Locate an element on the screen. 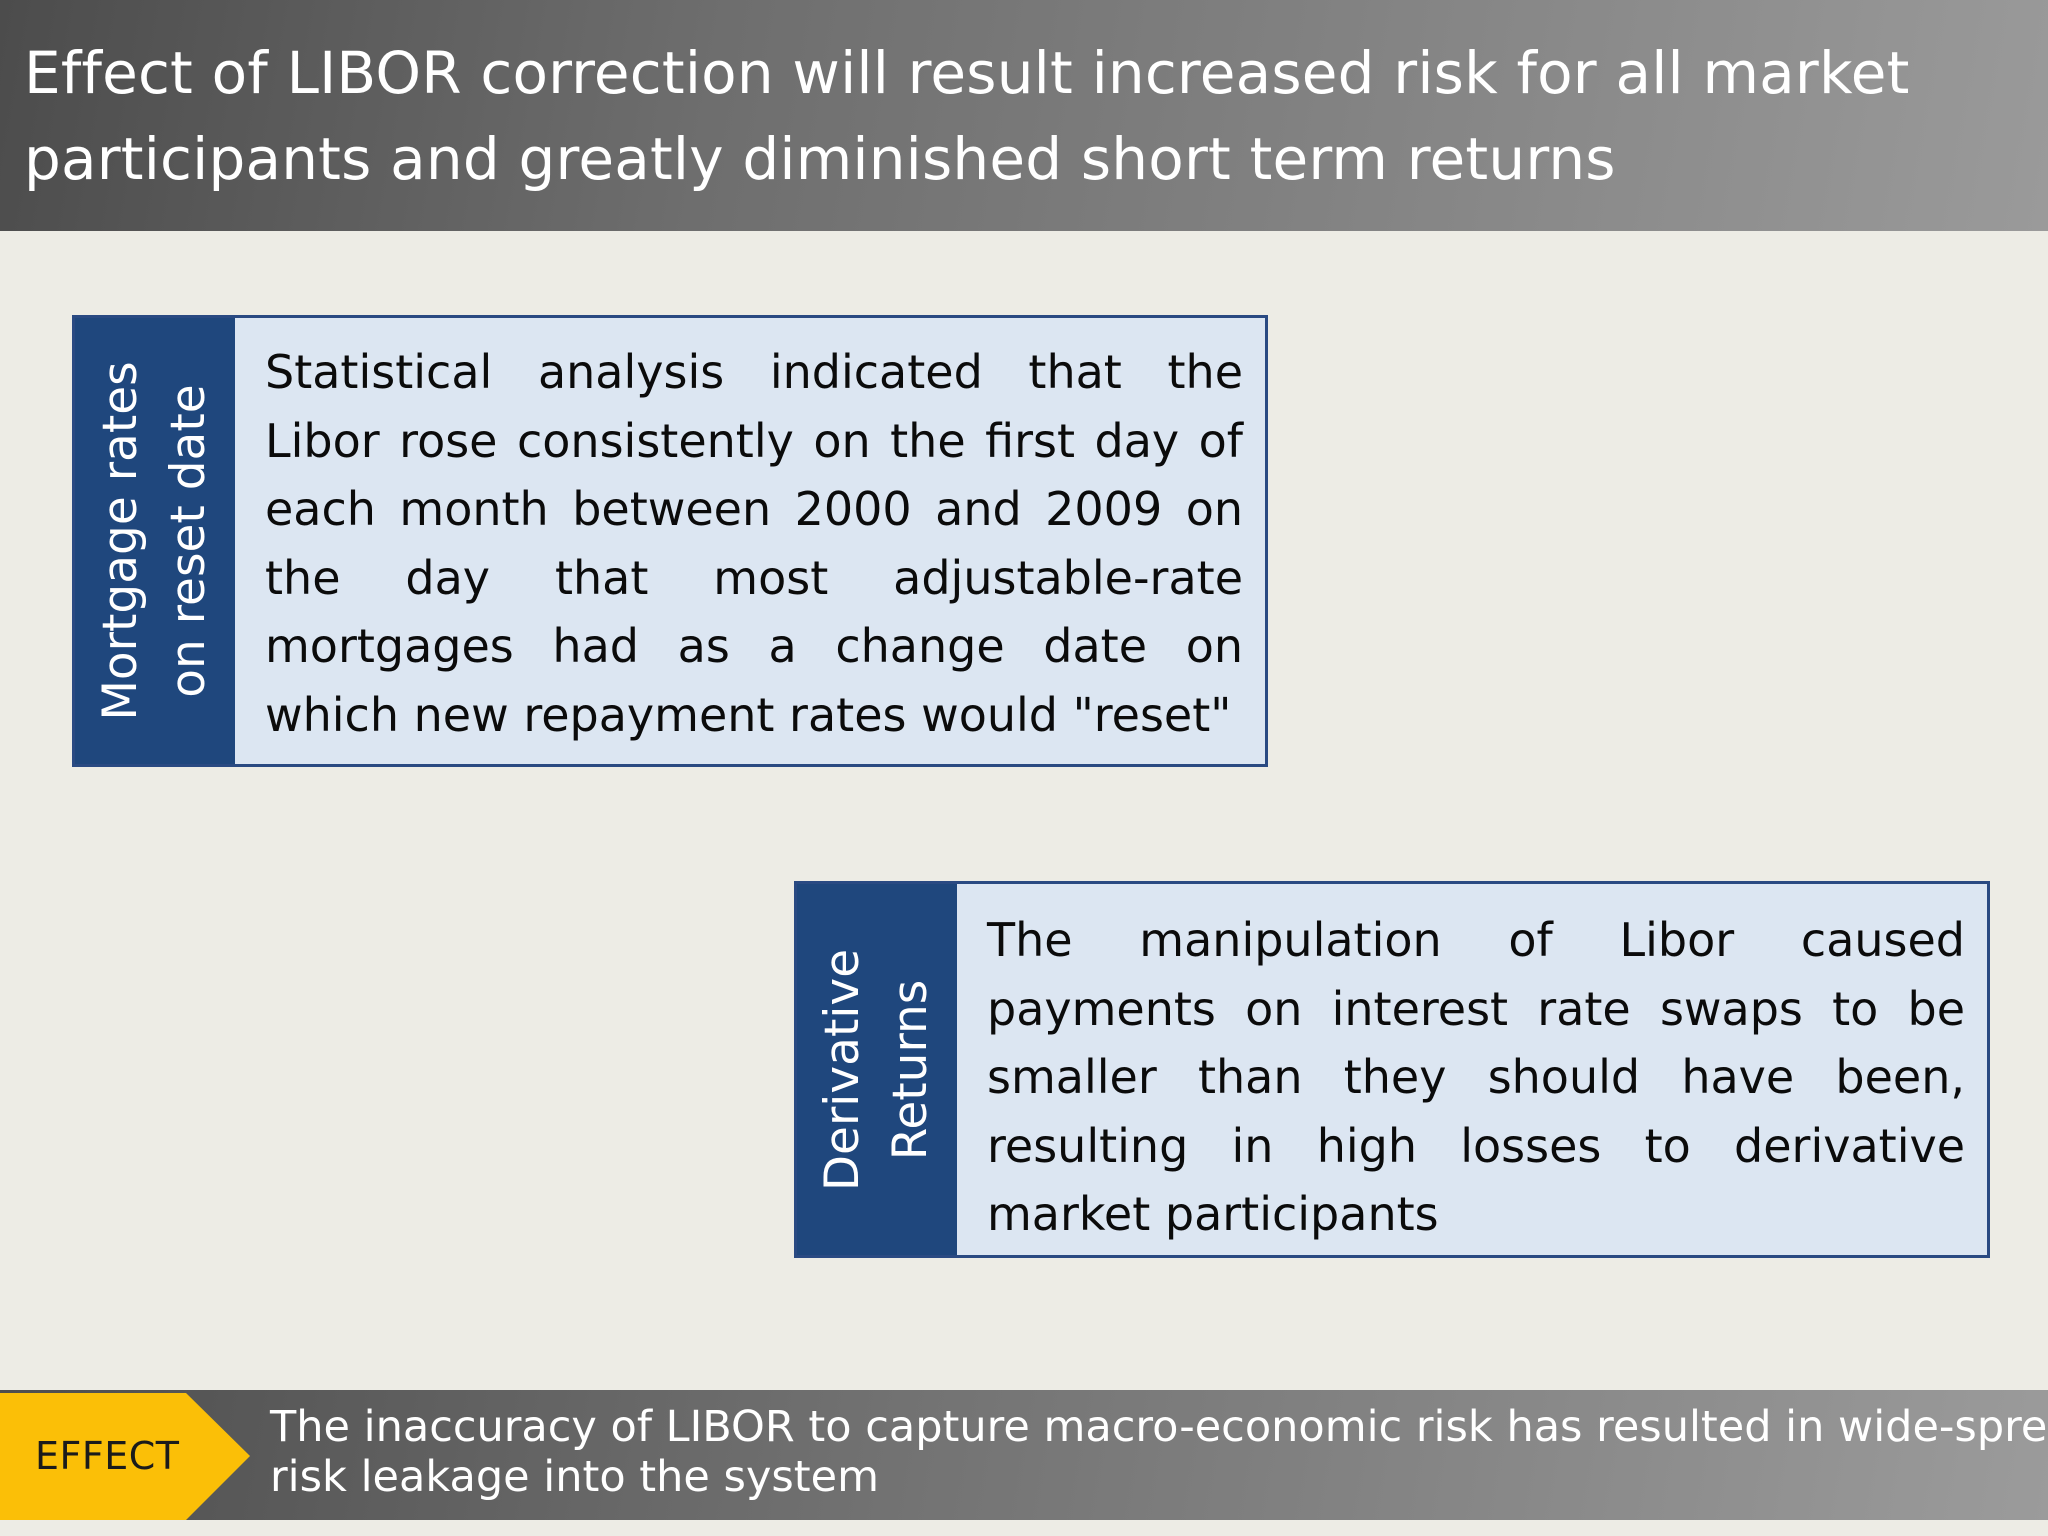  effect-tag-label: EFFECT is located at coordinates (107, 1456).